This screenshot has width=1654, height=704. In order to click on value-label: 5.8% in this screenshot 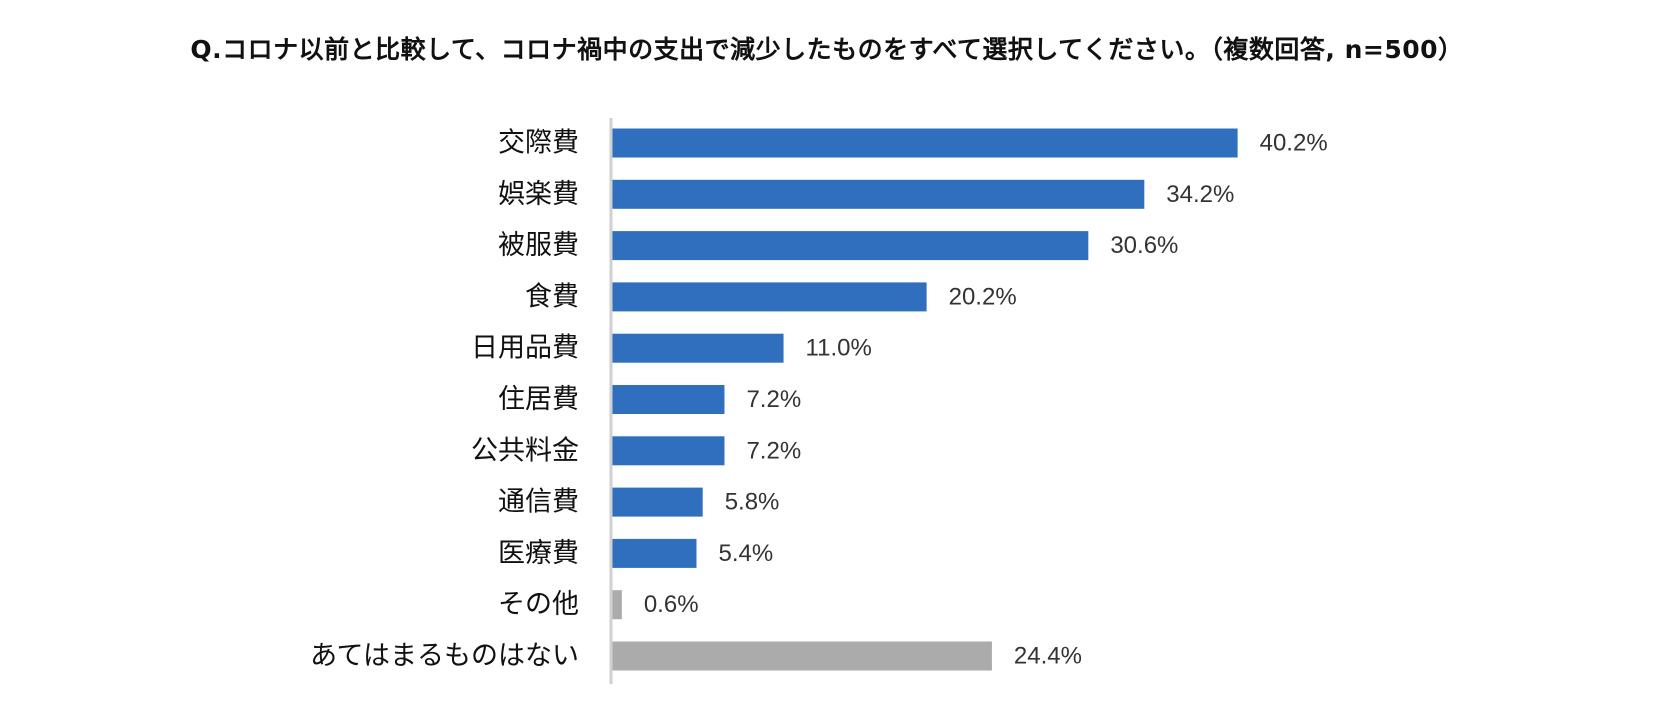, I will do `click(752, 502)`.